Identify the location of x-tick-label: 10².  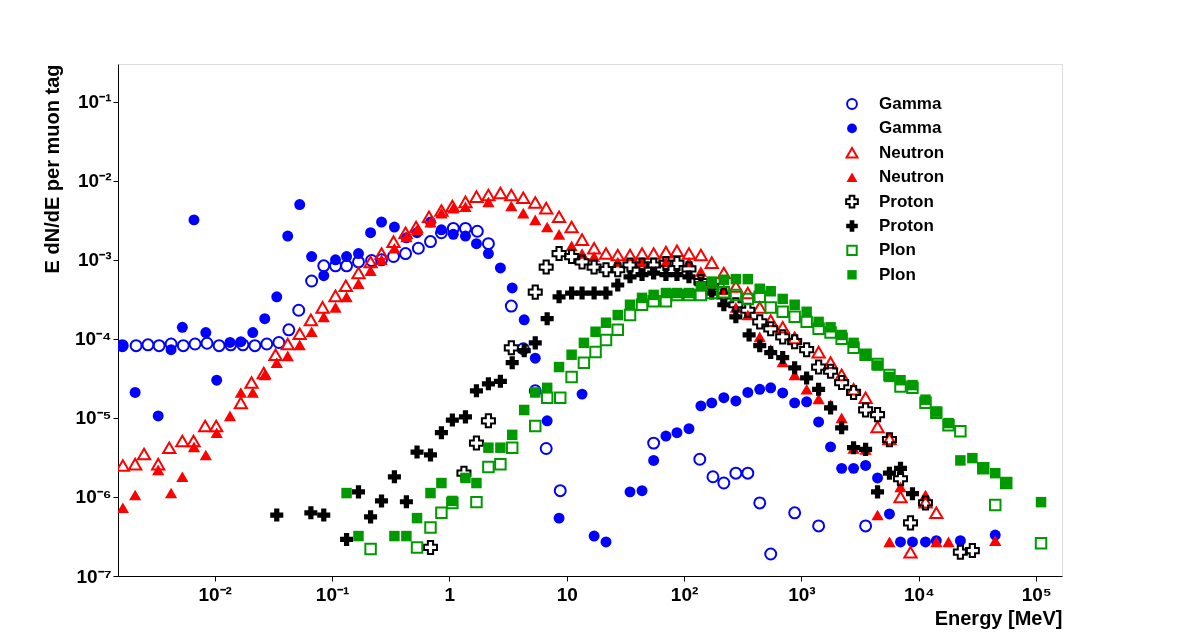
(684, 594).